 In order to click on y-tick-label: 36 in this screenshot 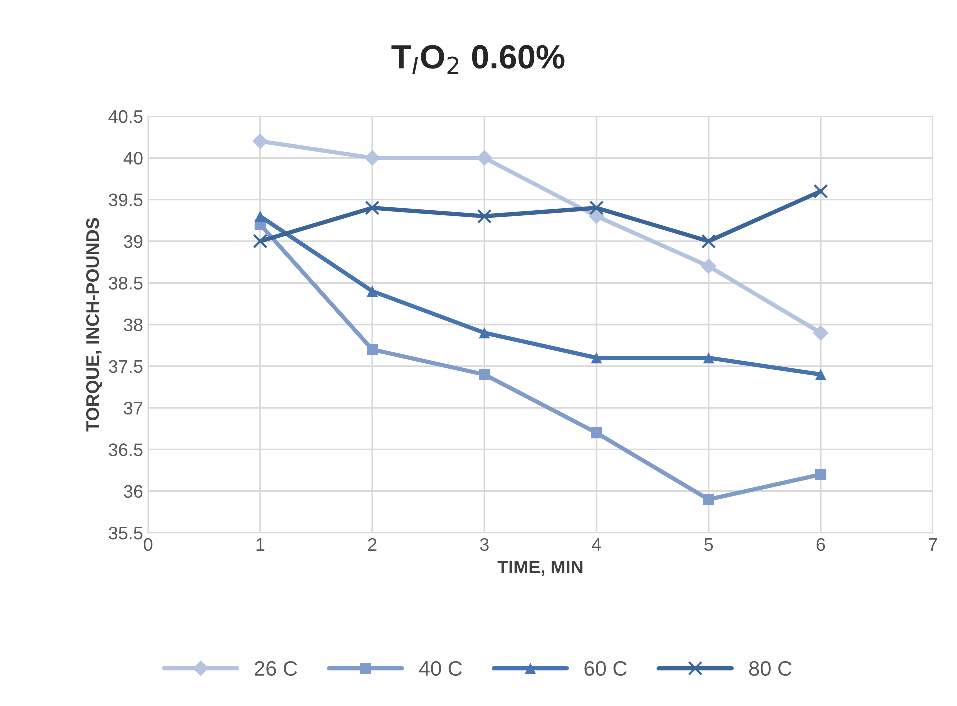, I will do `click(133, 491)`.